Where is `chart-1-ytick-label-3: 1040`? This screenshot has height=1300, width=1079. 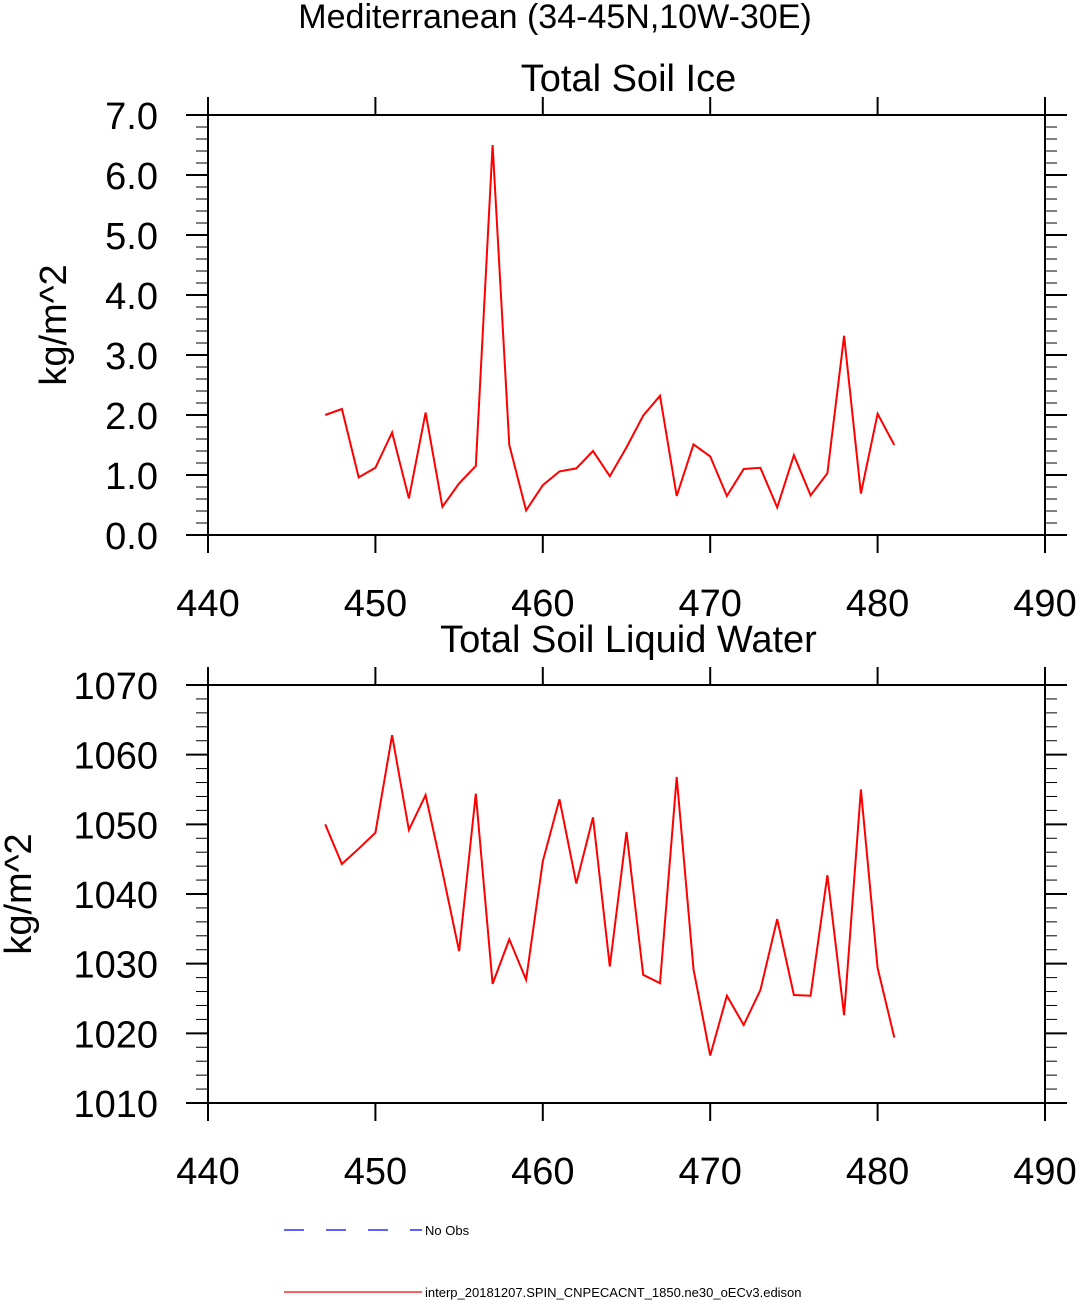
chart-1-ytick-label-3: 1040 is located at coordinates (115, 896).